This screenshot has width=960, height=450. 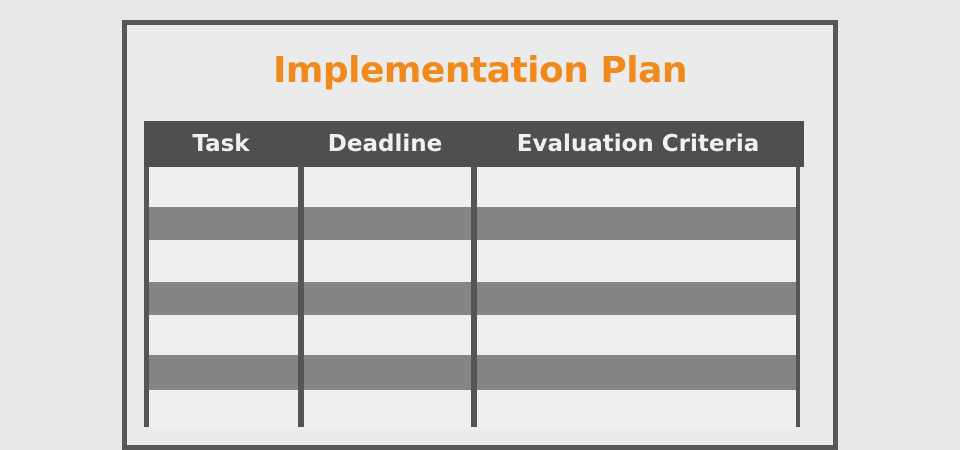 What do you see at coordinates (385, 144) in the screenshot?
I see `column-header-deadline: Deadline` at bounding box center [385, 144].